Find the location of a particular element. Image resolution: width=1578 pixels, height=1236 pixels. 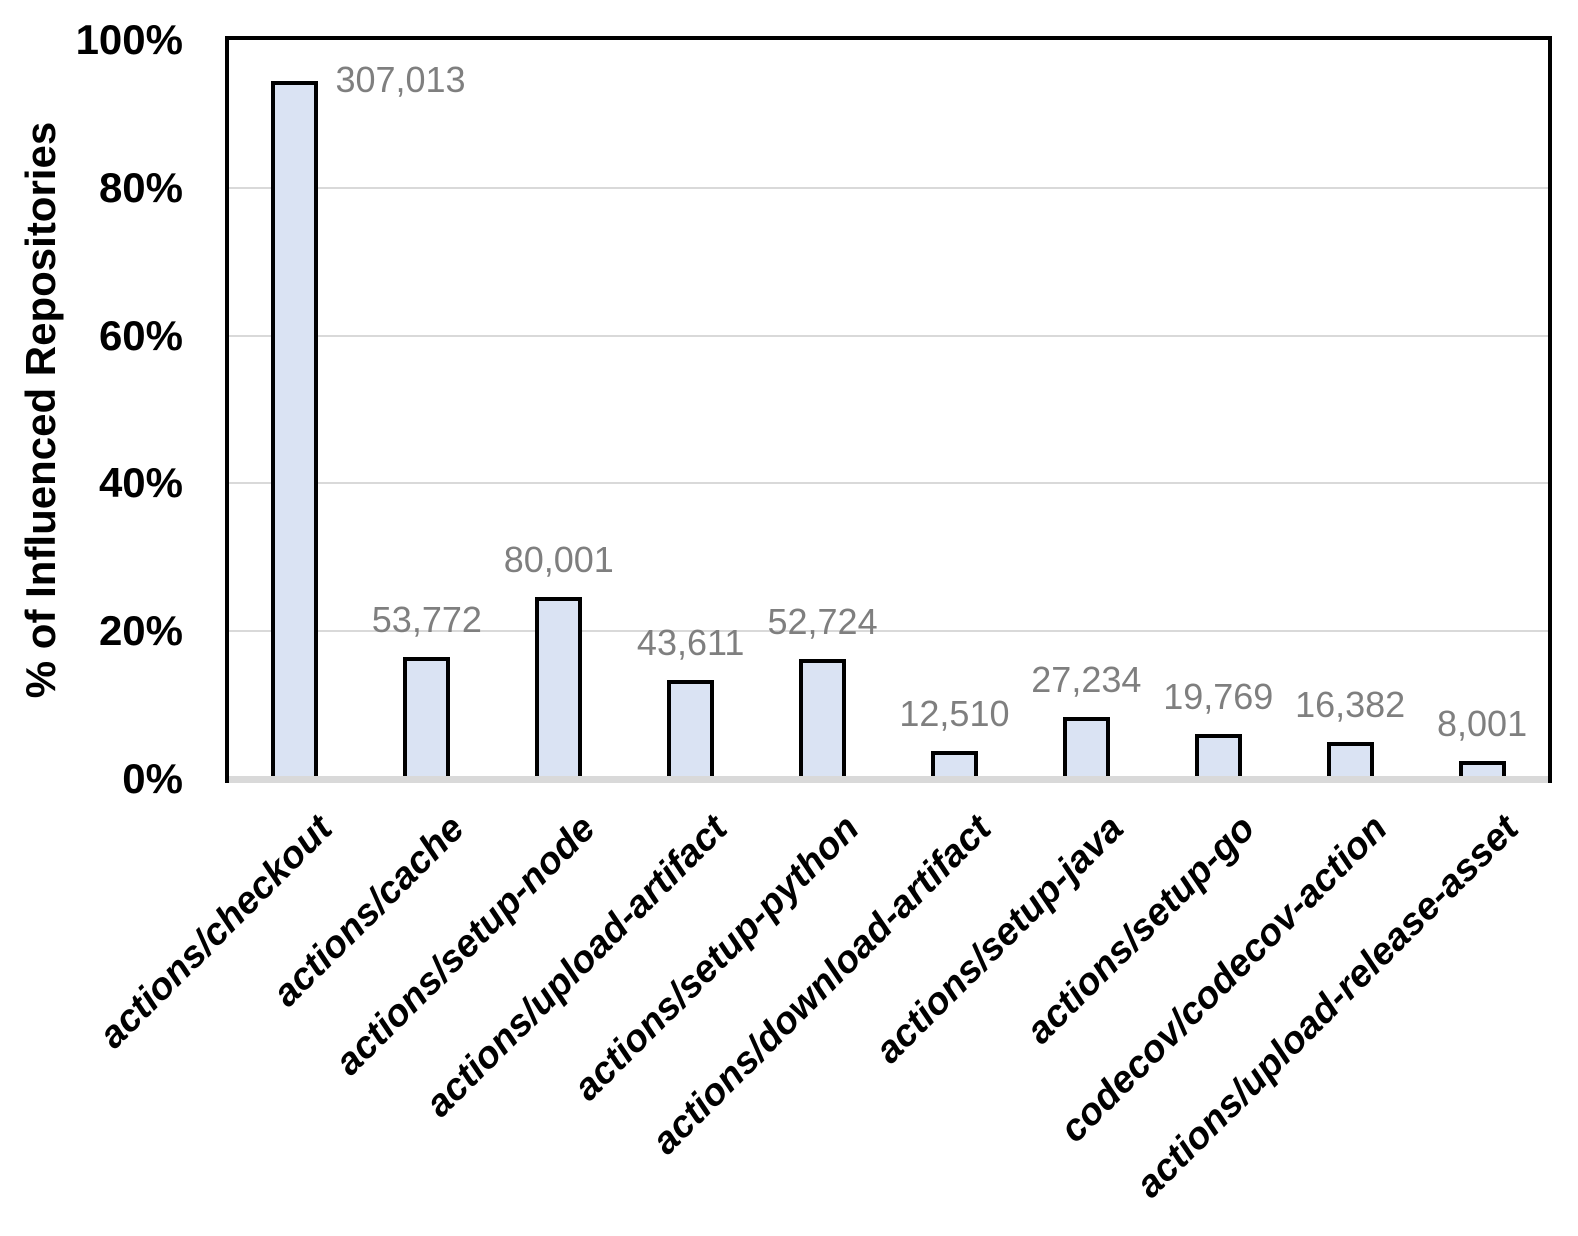

x-axis-line is located at coordinates (888, 779).